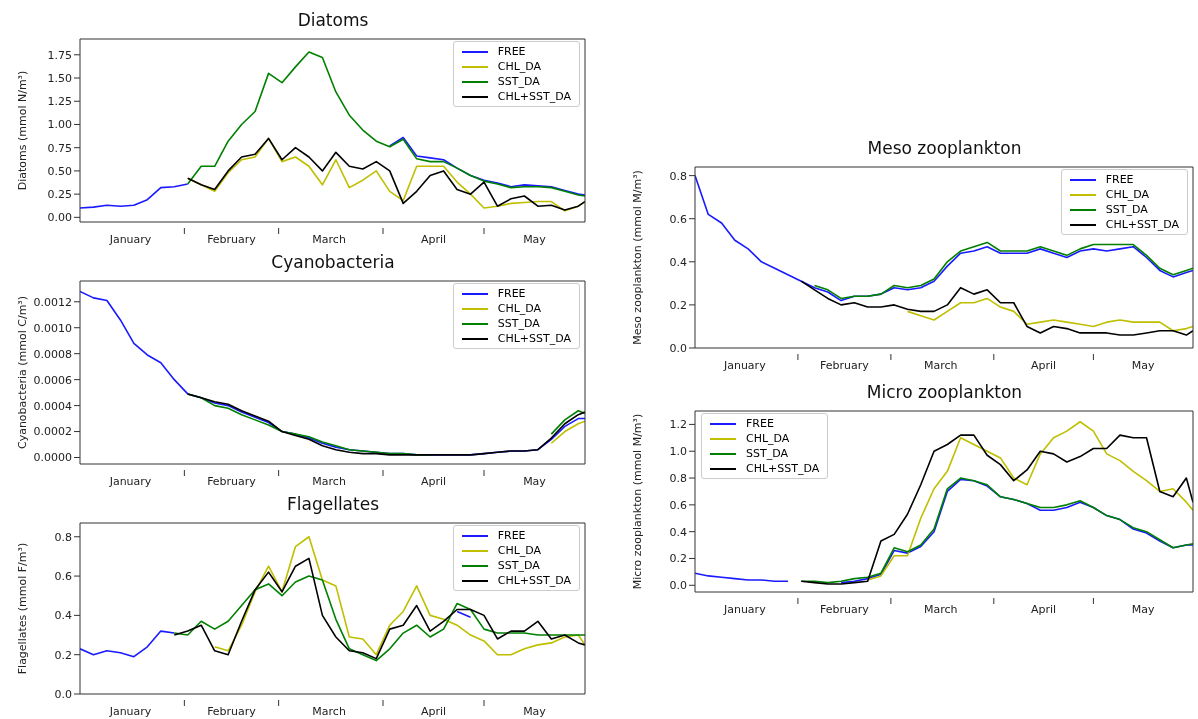 The image size is (1198, 719). I want to click on y-tick-label: 0.0008, so click(52, 354).